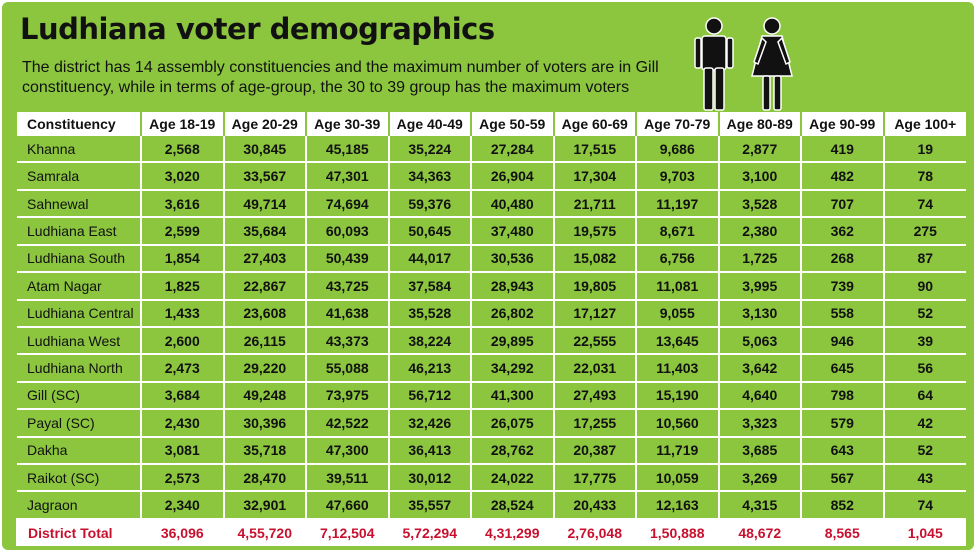 Image resolution: width=980 pixels, height=554 pixels. What do you see at coordinates (759, 368) in the screenshot?
I see `voter-count-cell: 3,642` at bounding box center [759, 368].